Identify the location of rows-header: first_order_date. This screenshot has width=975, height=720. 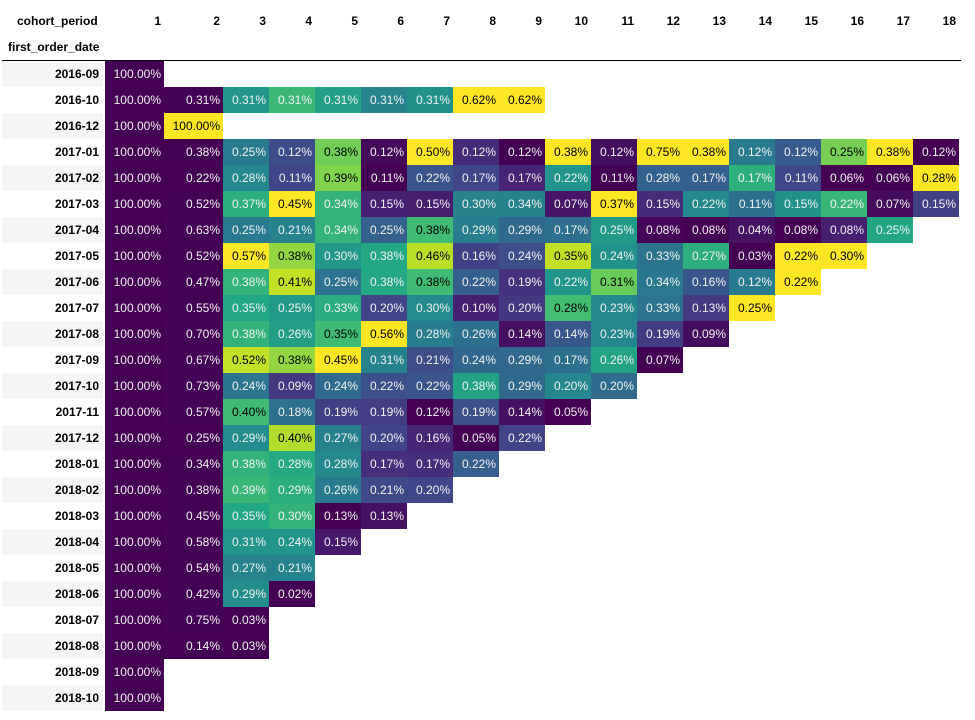
(54, 47).